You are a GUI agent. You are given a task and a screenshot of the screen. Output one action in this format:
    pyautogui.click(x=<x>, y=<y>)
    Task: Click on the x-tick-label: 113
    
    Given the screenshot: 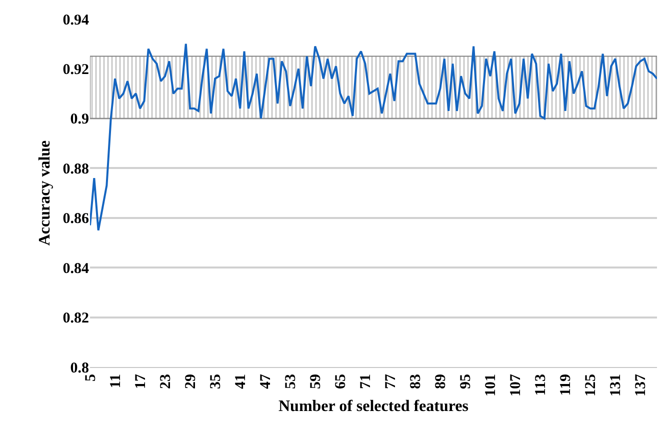 What is the action you would take?
    pyautogui.click(x=541, y=385)
    